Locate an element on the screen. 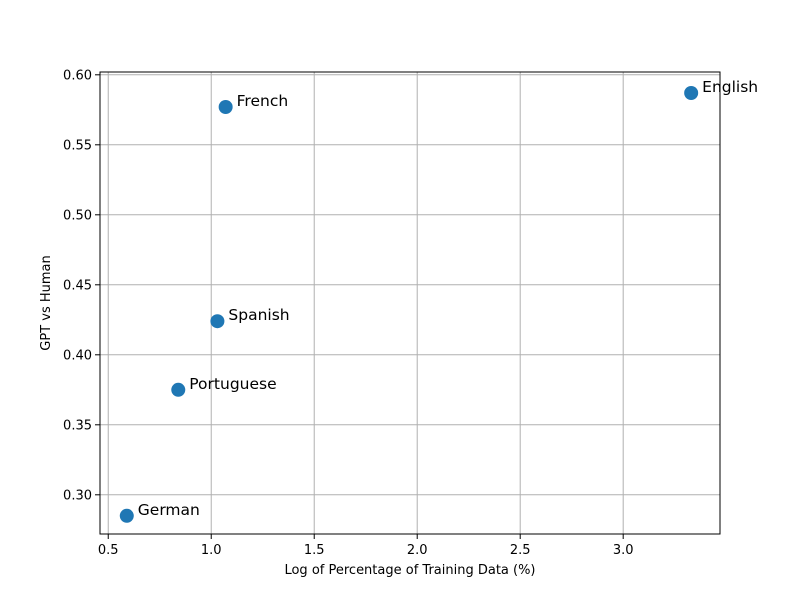 This screenshot has width=800, height=600. x-axis-ticks: 0.5 1.0 1.5 2.0 2.5 3.0 is located at coordinates (366, 546).